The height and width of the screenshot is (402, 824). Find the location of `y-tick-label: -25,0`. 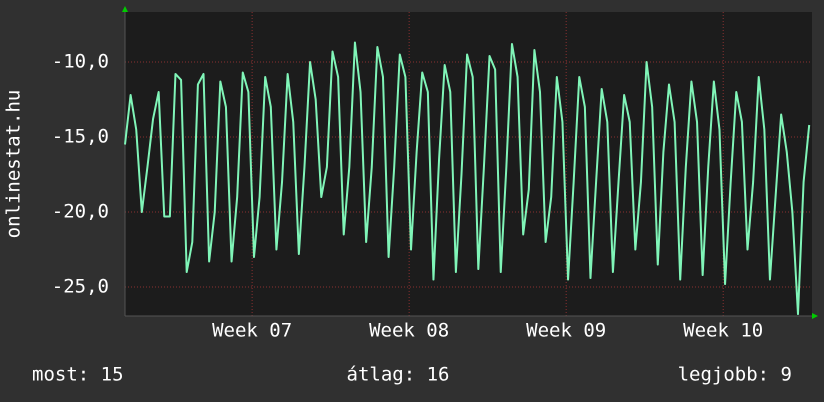

y-tick-label: -25,0 is located at coordinates (80, 287).